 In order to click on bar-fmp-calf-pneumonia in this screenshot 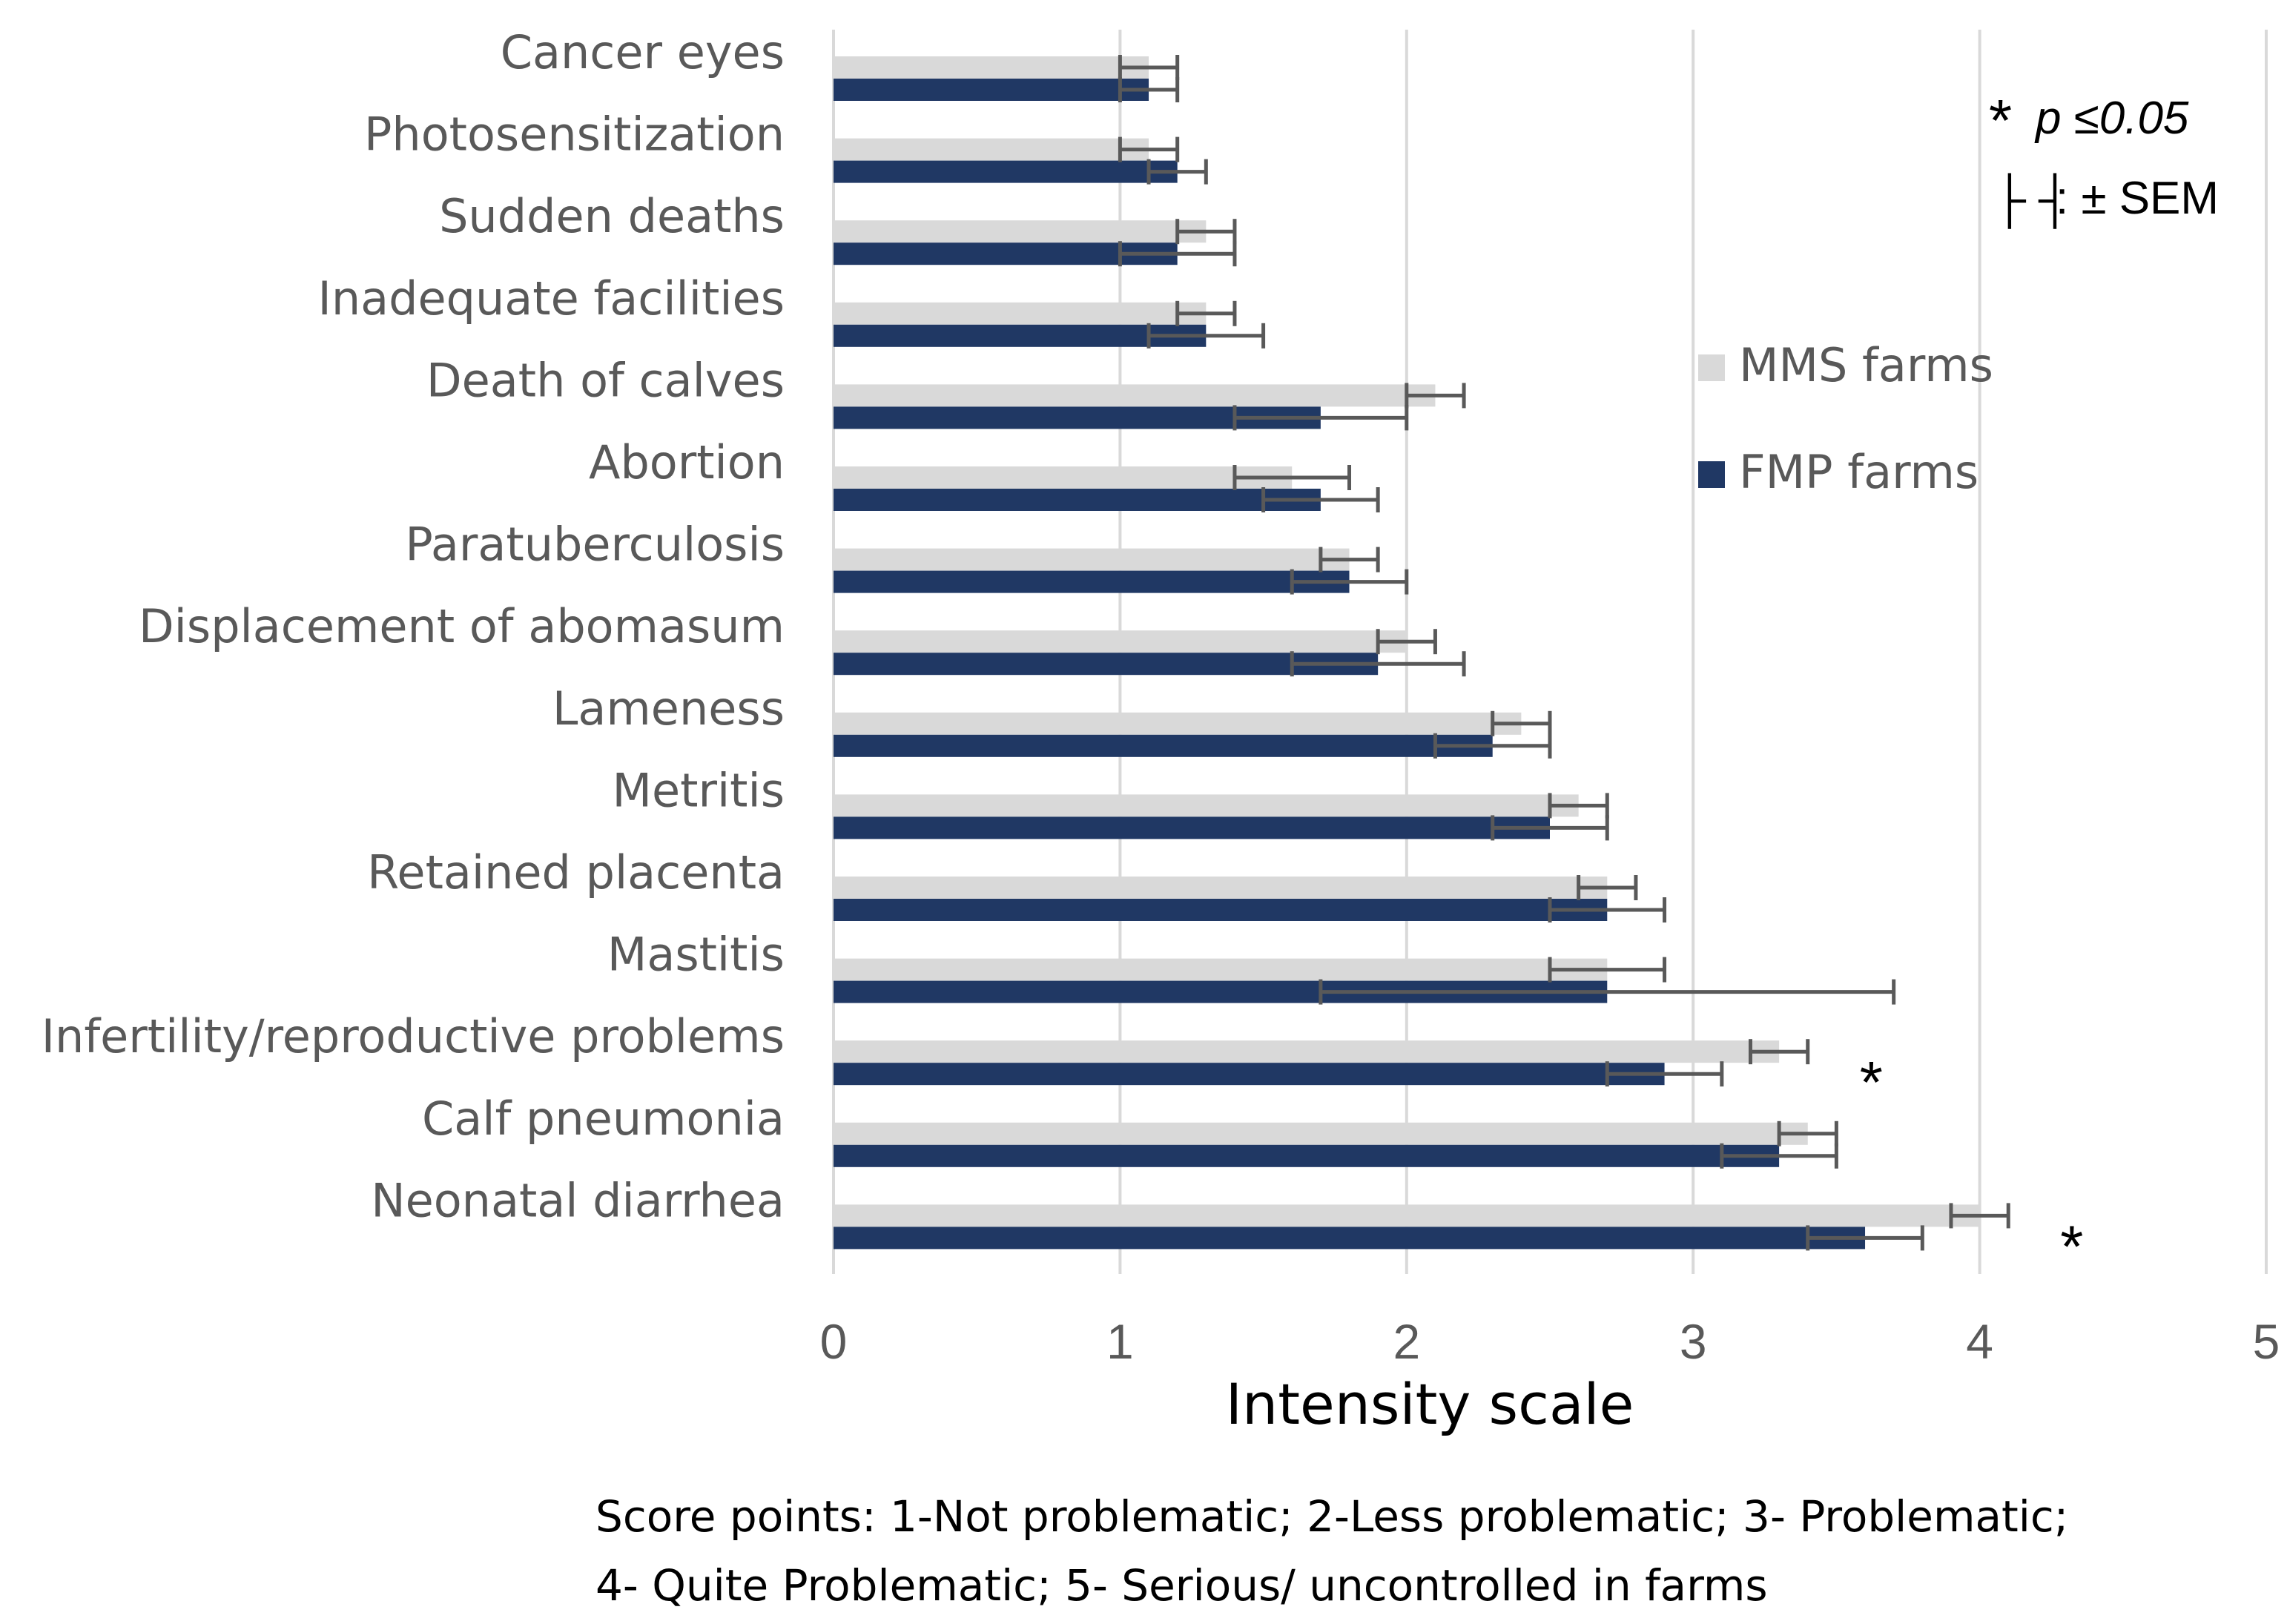, I will do `click(1307, 1156)`.